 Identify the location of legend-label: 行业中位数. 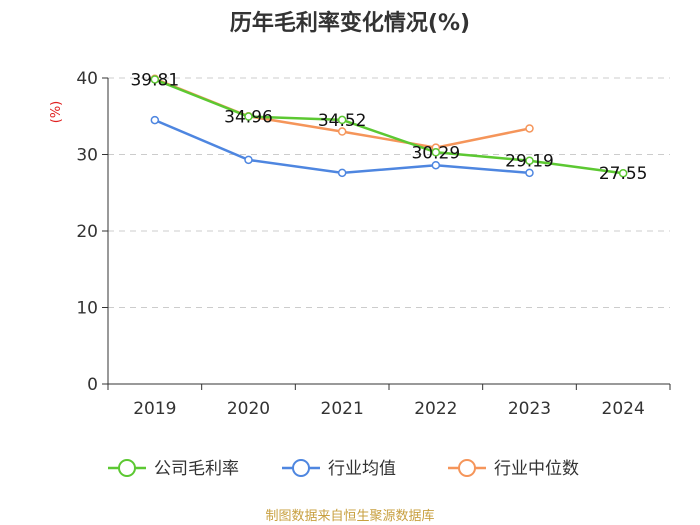
(536, 469).